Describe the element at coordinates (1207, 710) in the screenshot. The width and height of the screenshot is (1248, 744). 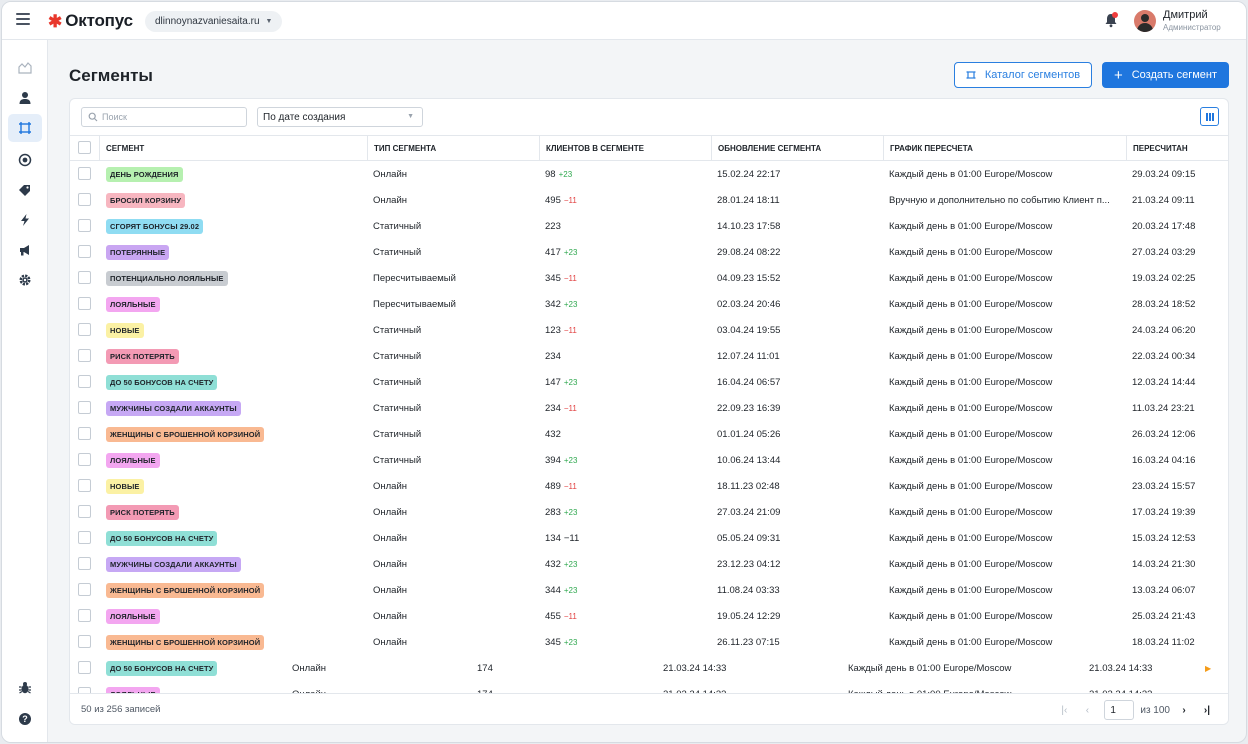
I see `last-page-icon: ›|` at that location.